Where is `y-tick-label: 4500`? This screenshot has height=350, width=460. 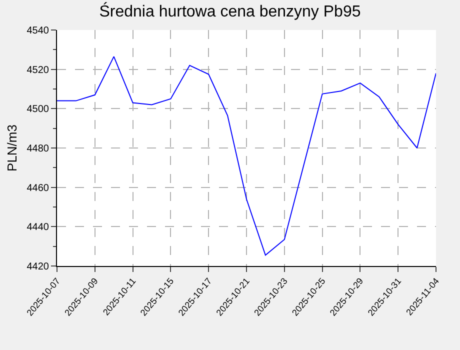
y-tick-label: 4500 is located at coordinates (38, 110).